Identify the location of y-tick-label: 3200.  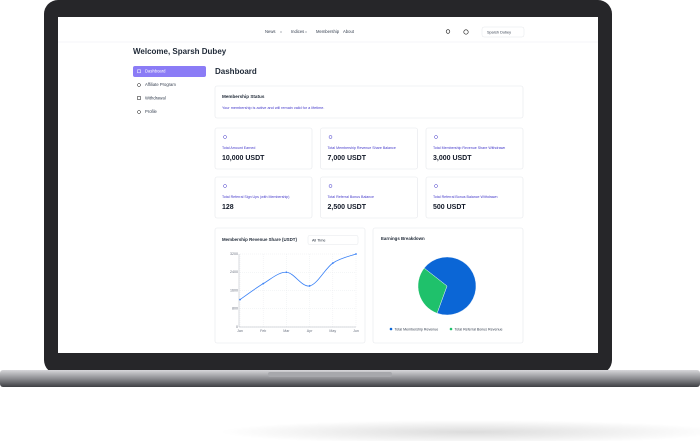
(234, 254).